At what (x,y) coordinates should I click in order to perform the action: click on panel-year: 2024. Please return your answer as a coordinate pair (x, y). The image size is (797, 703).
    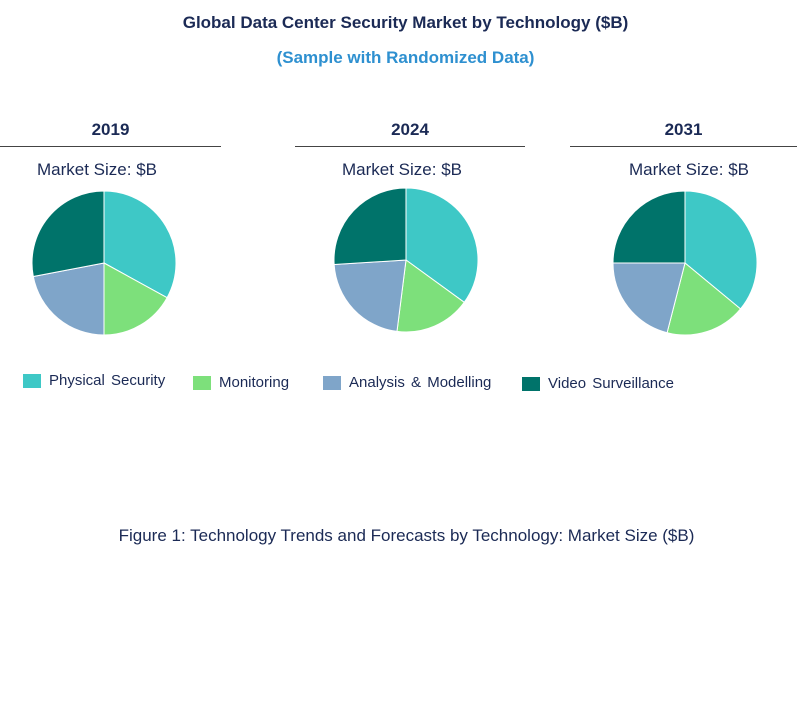
    Looking at the image, I should click on (410, 132).